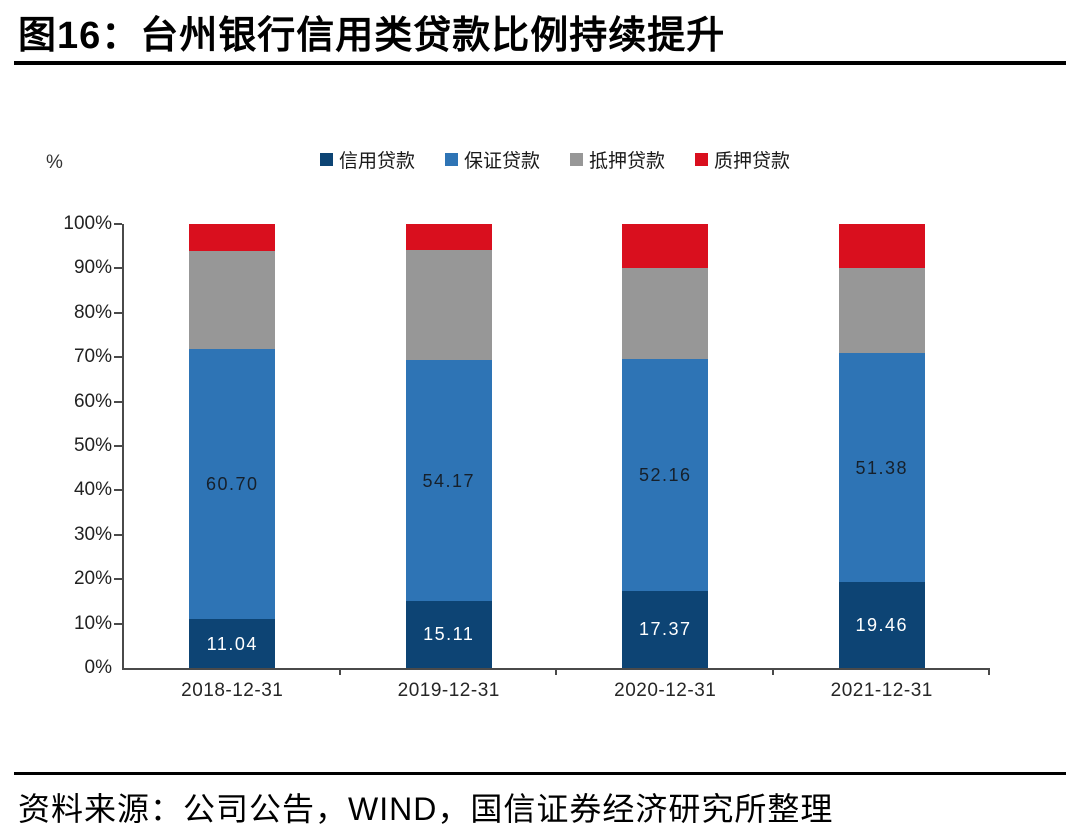  I want to click on source-note: 资料来源：公司公告，WIND，国信证券经济研究所整理, so click(426, 809).